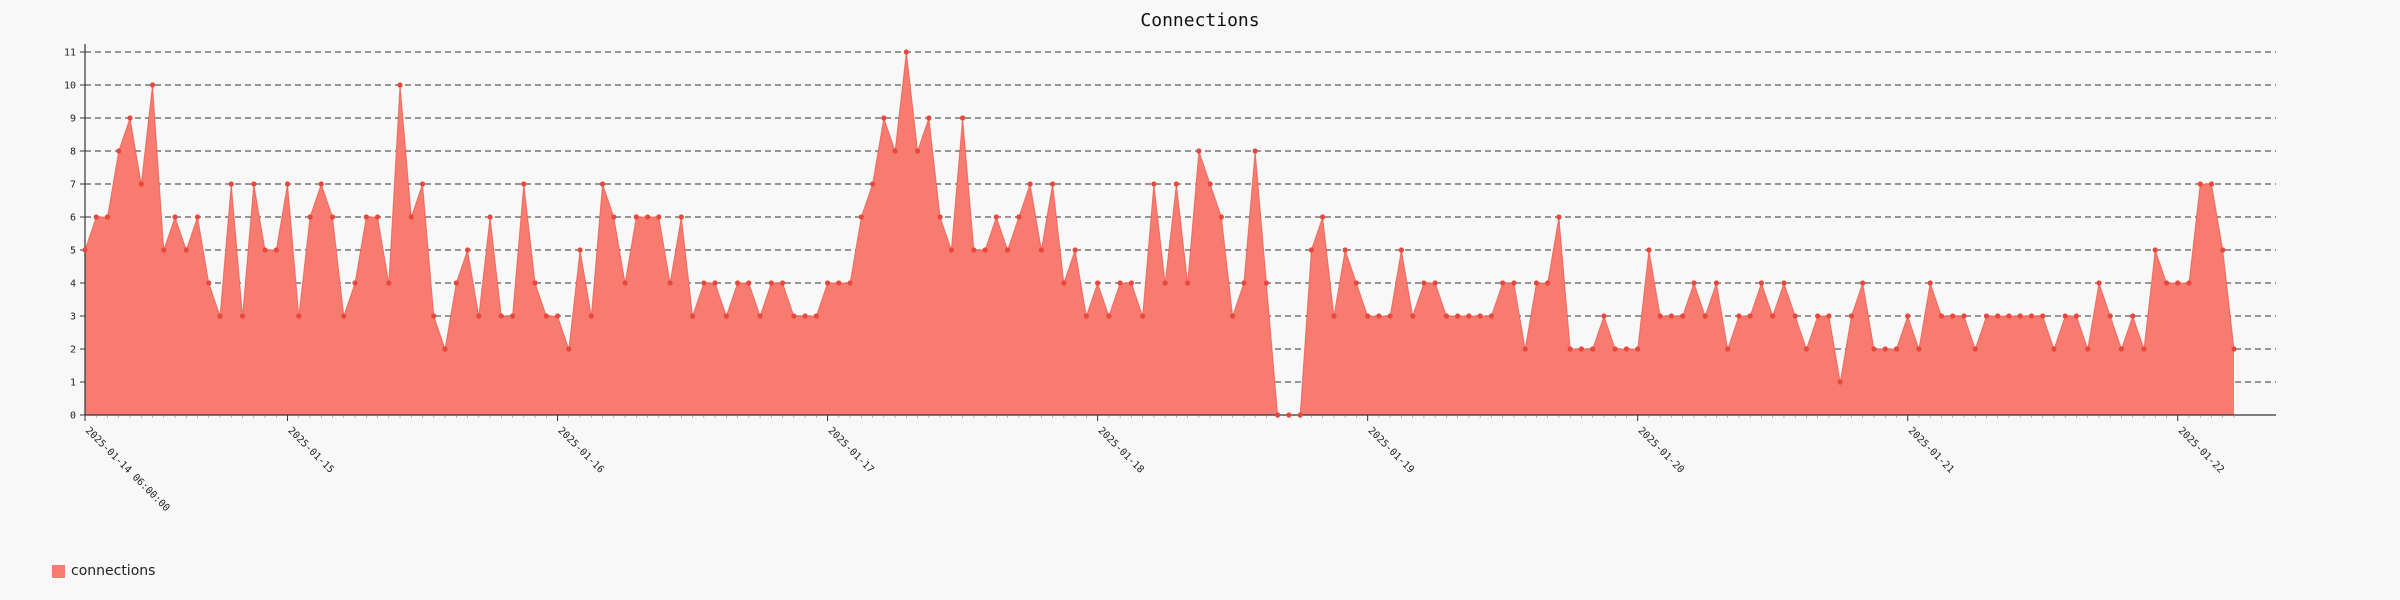 The width and height of the screenshot is (2400, 600). Describe the element at coordinates (70, 53) in the screenshot. I see `y-tick-label-11: 11` at that location.